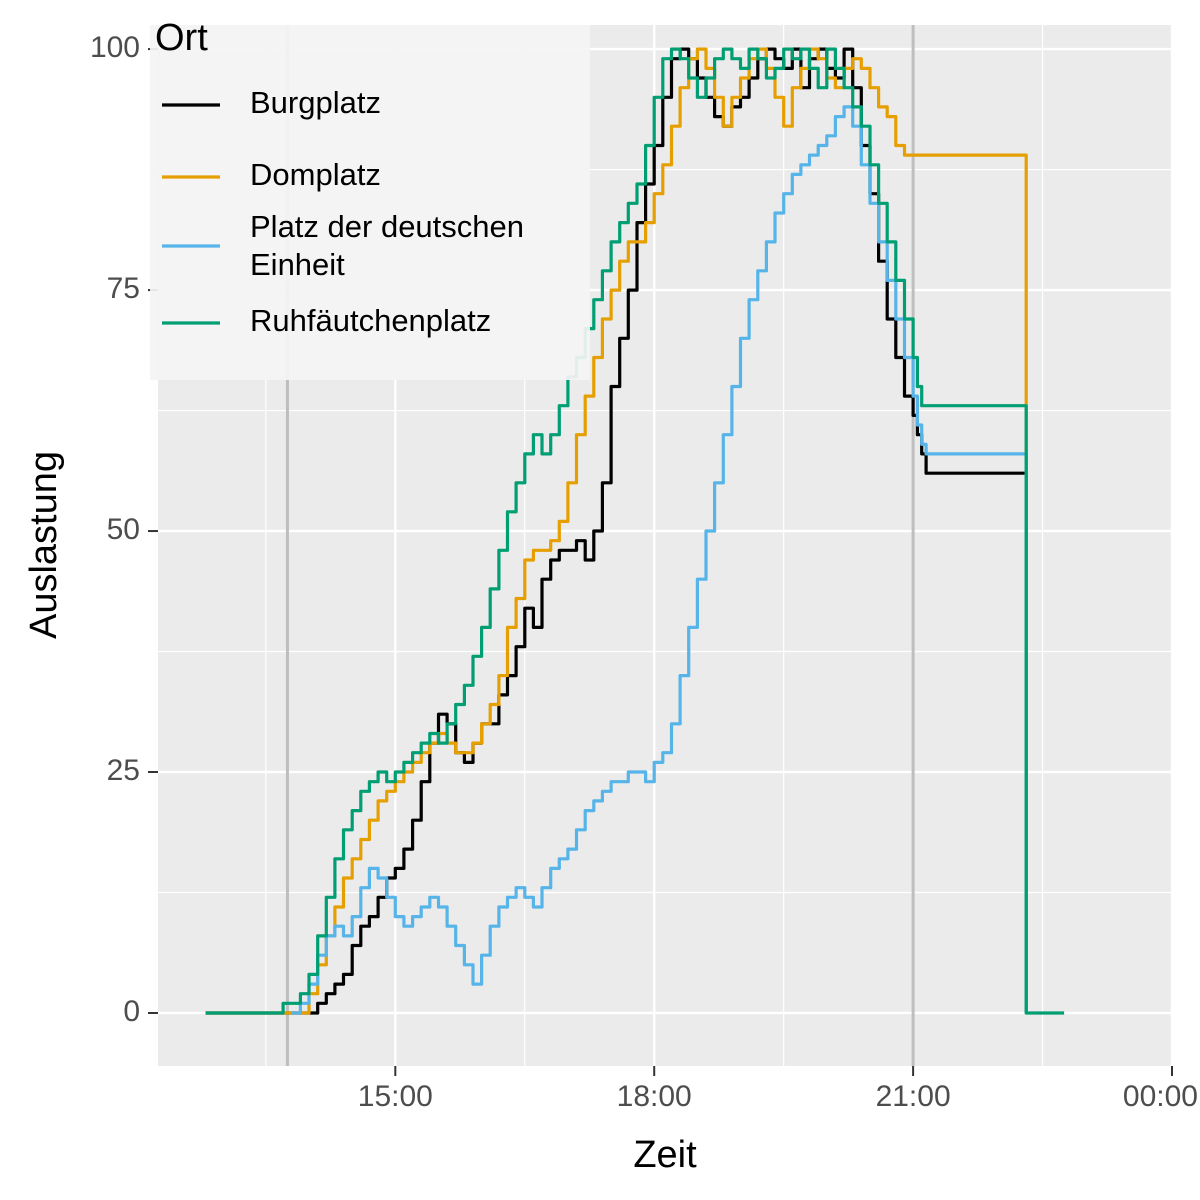 The height and width of the screenshot is (1200, 1200). What do you see at coordinates (387, 226) in the screenshot?
I see `legend-label: Platz der deutschen` at bounding box center [387, 226].